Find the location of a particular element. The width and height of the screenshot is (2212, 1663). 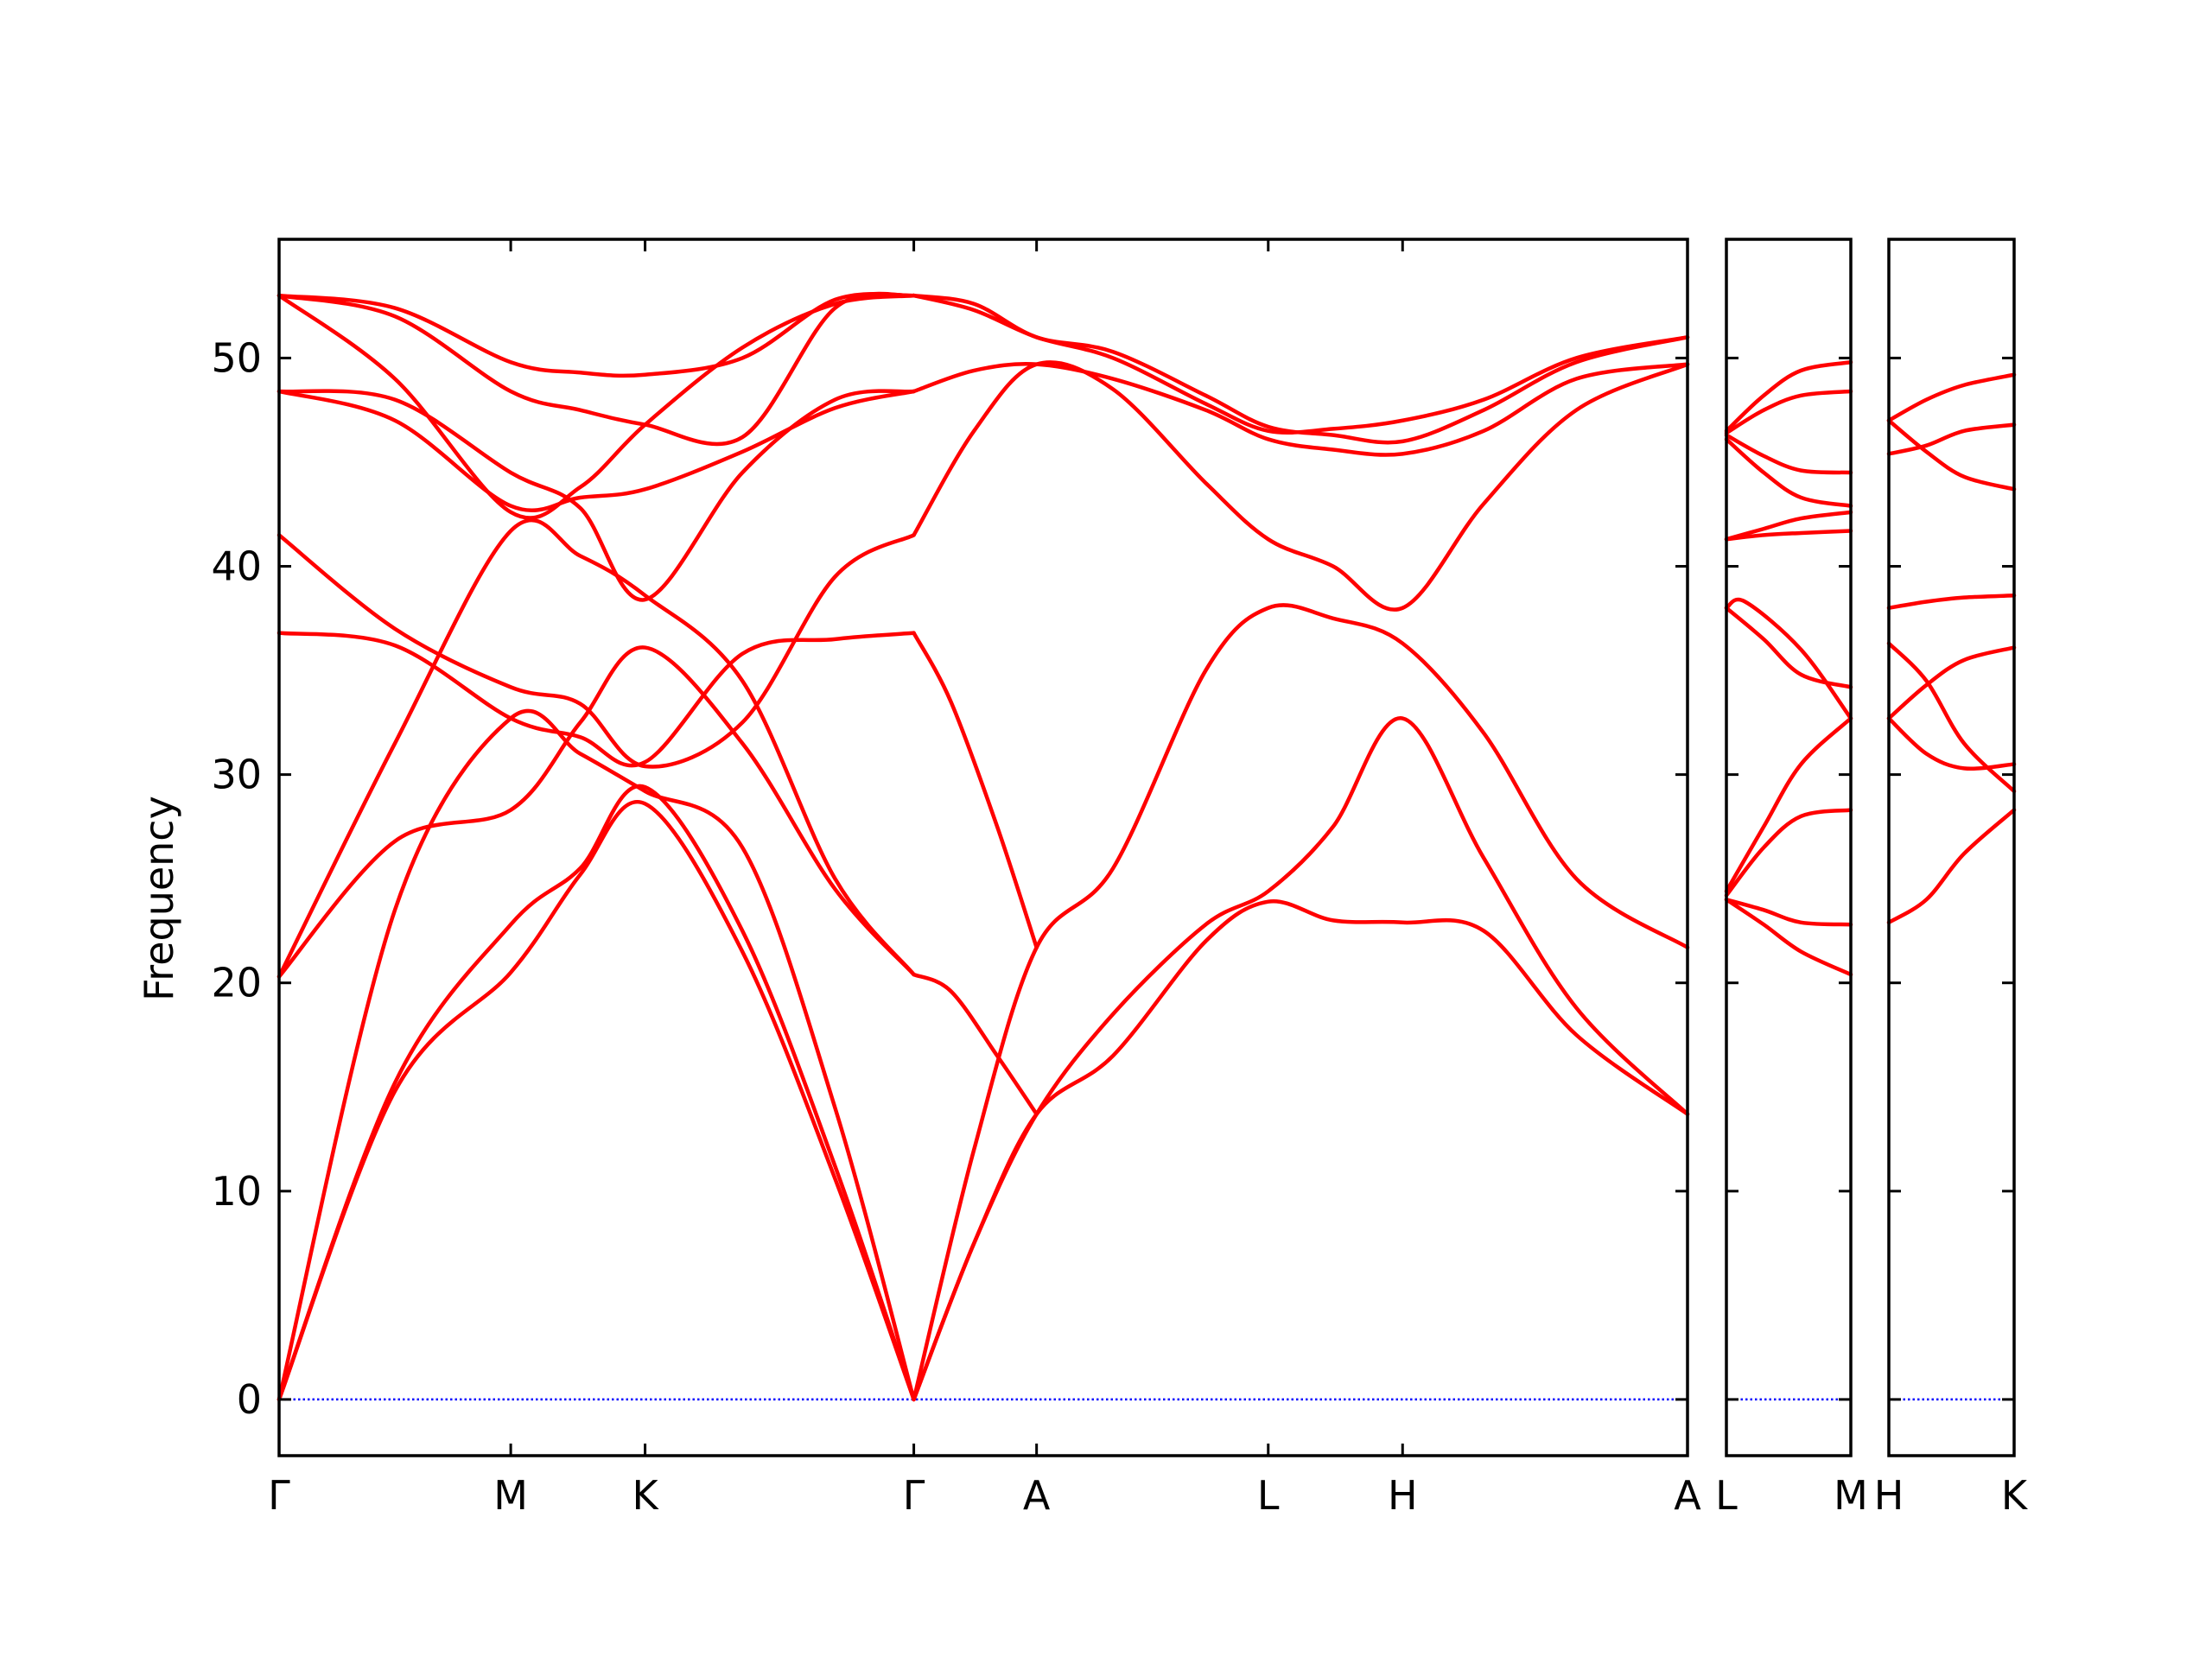

y-tick-label: 40 is located at coordinates (236, 566).